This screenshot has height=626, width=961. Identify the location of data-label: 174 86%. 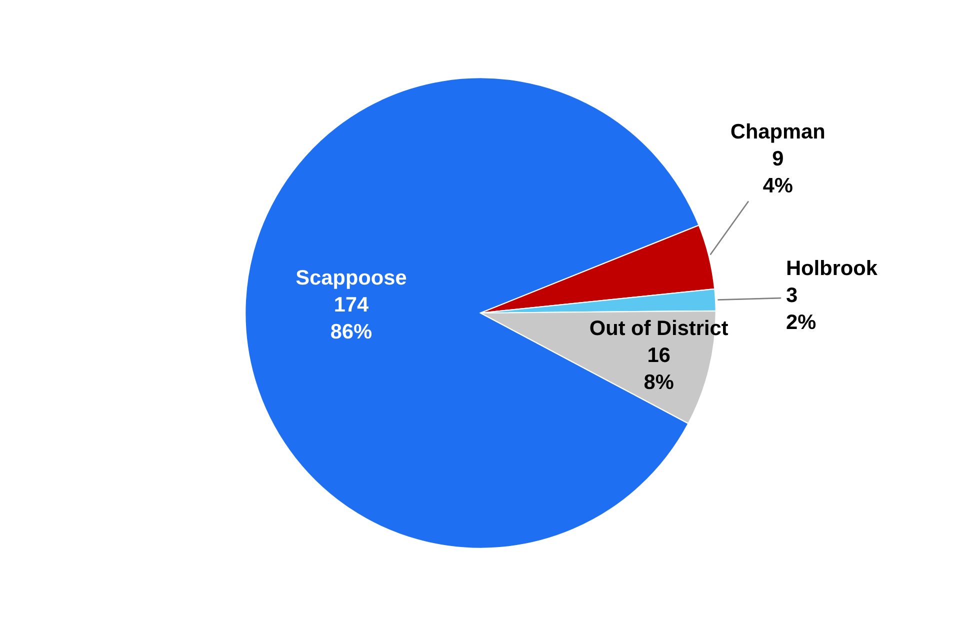
(351, 318).